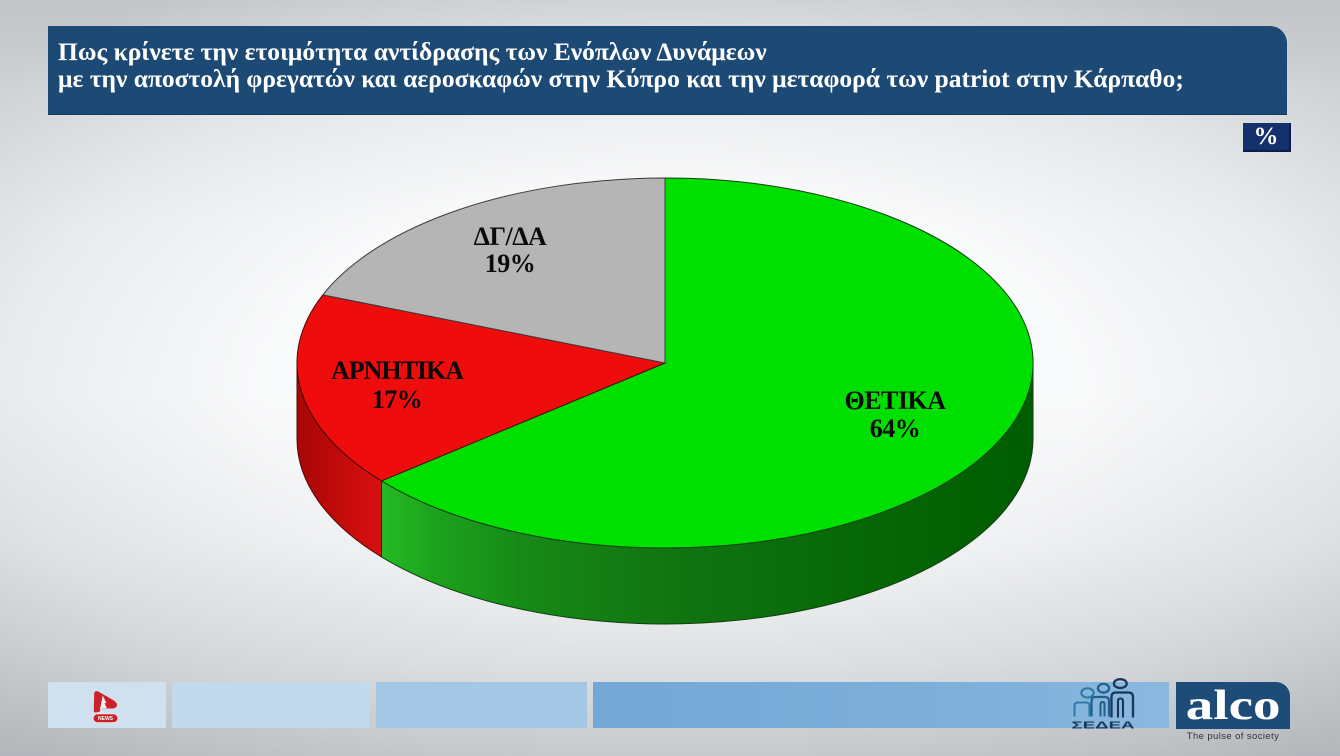  What do you see at coordinates (510, 236) in the screenshot?
I see `svg-text: ΔΓ/ΔΑ` at bounding box center [510, 236].